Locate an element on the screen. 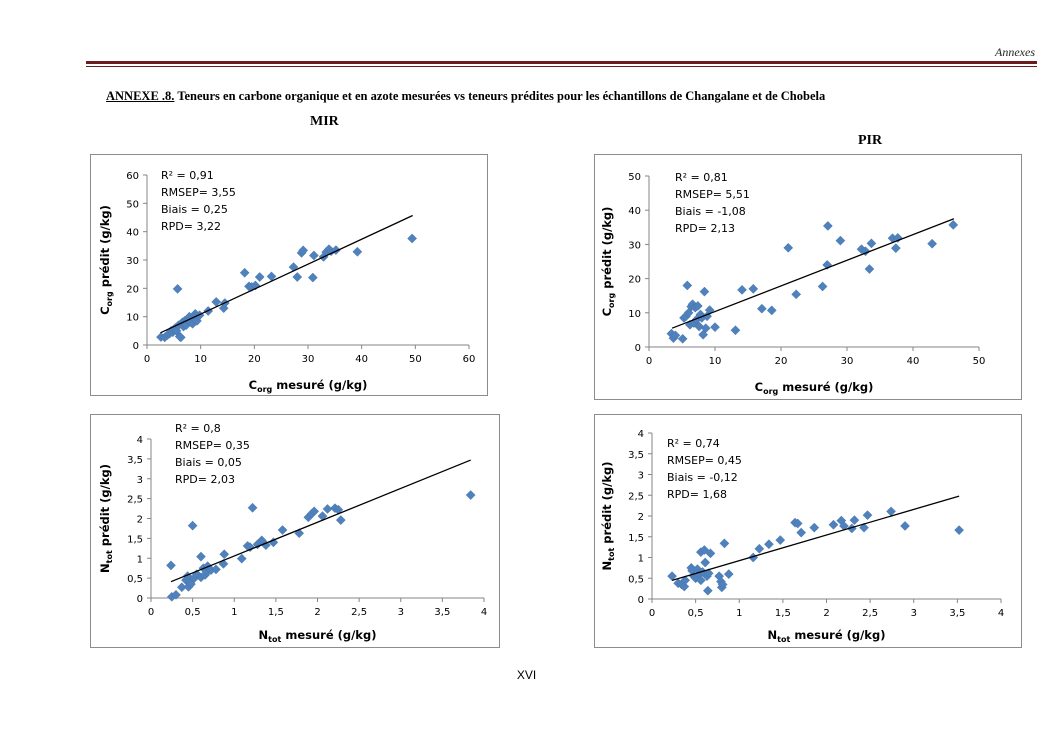 The width and height of the screenshot is (1053, 744). axes: 0 10 20 30 40 50 60 0 10 20 30 40 50 60 is located at coordinates (300, 268).